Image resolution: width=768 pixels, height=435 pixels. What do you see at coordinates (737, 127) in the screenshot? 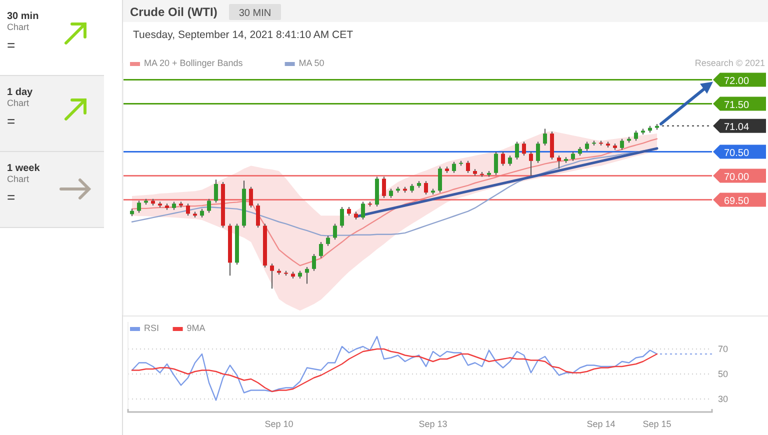
I see `y-tick-label: 71.04` at bounding box center [737, 127].